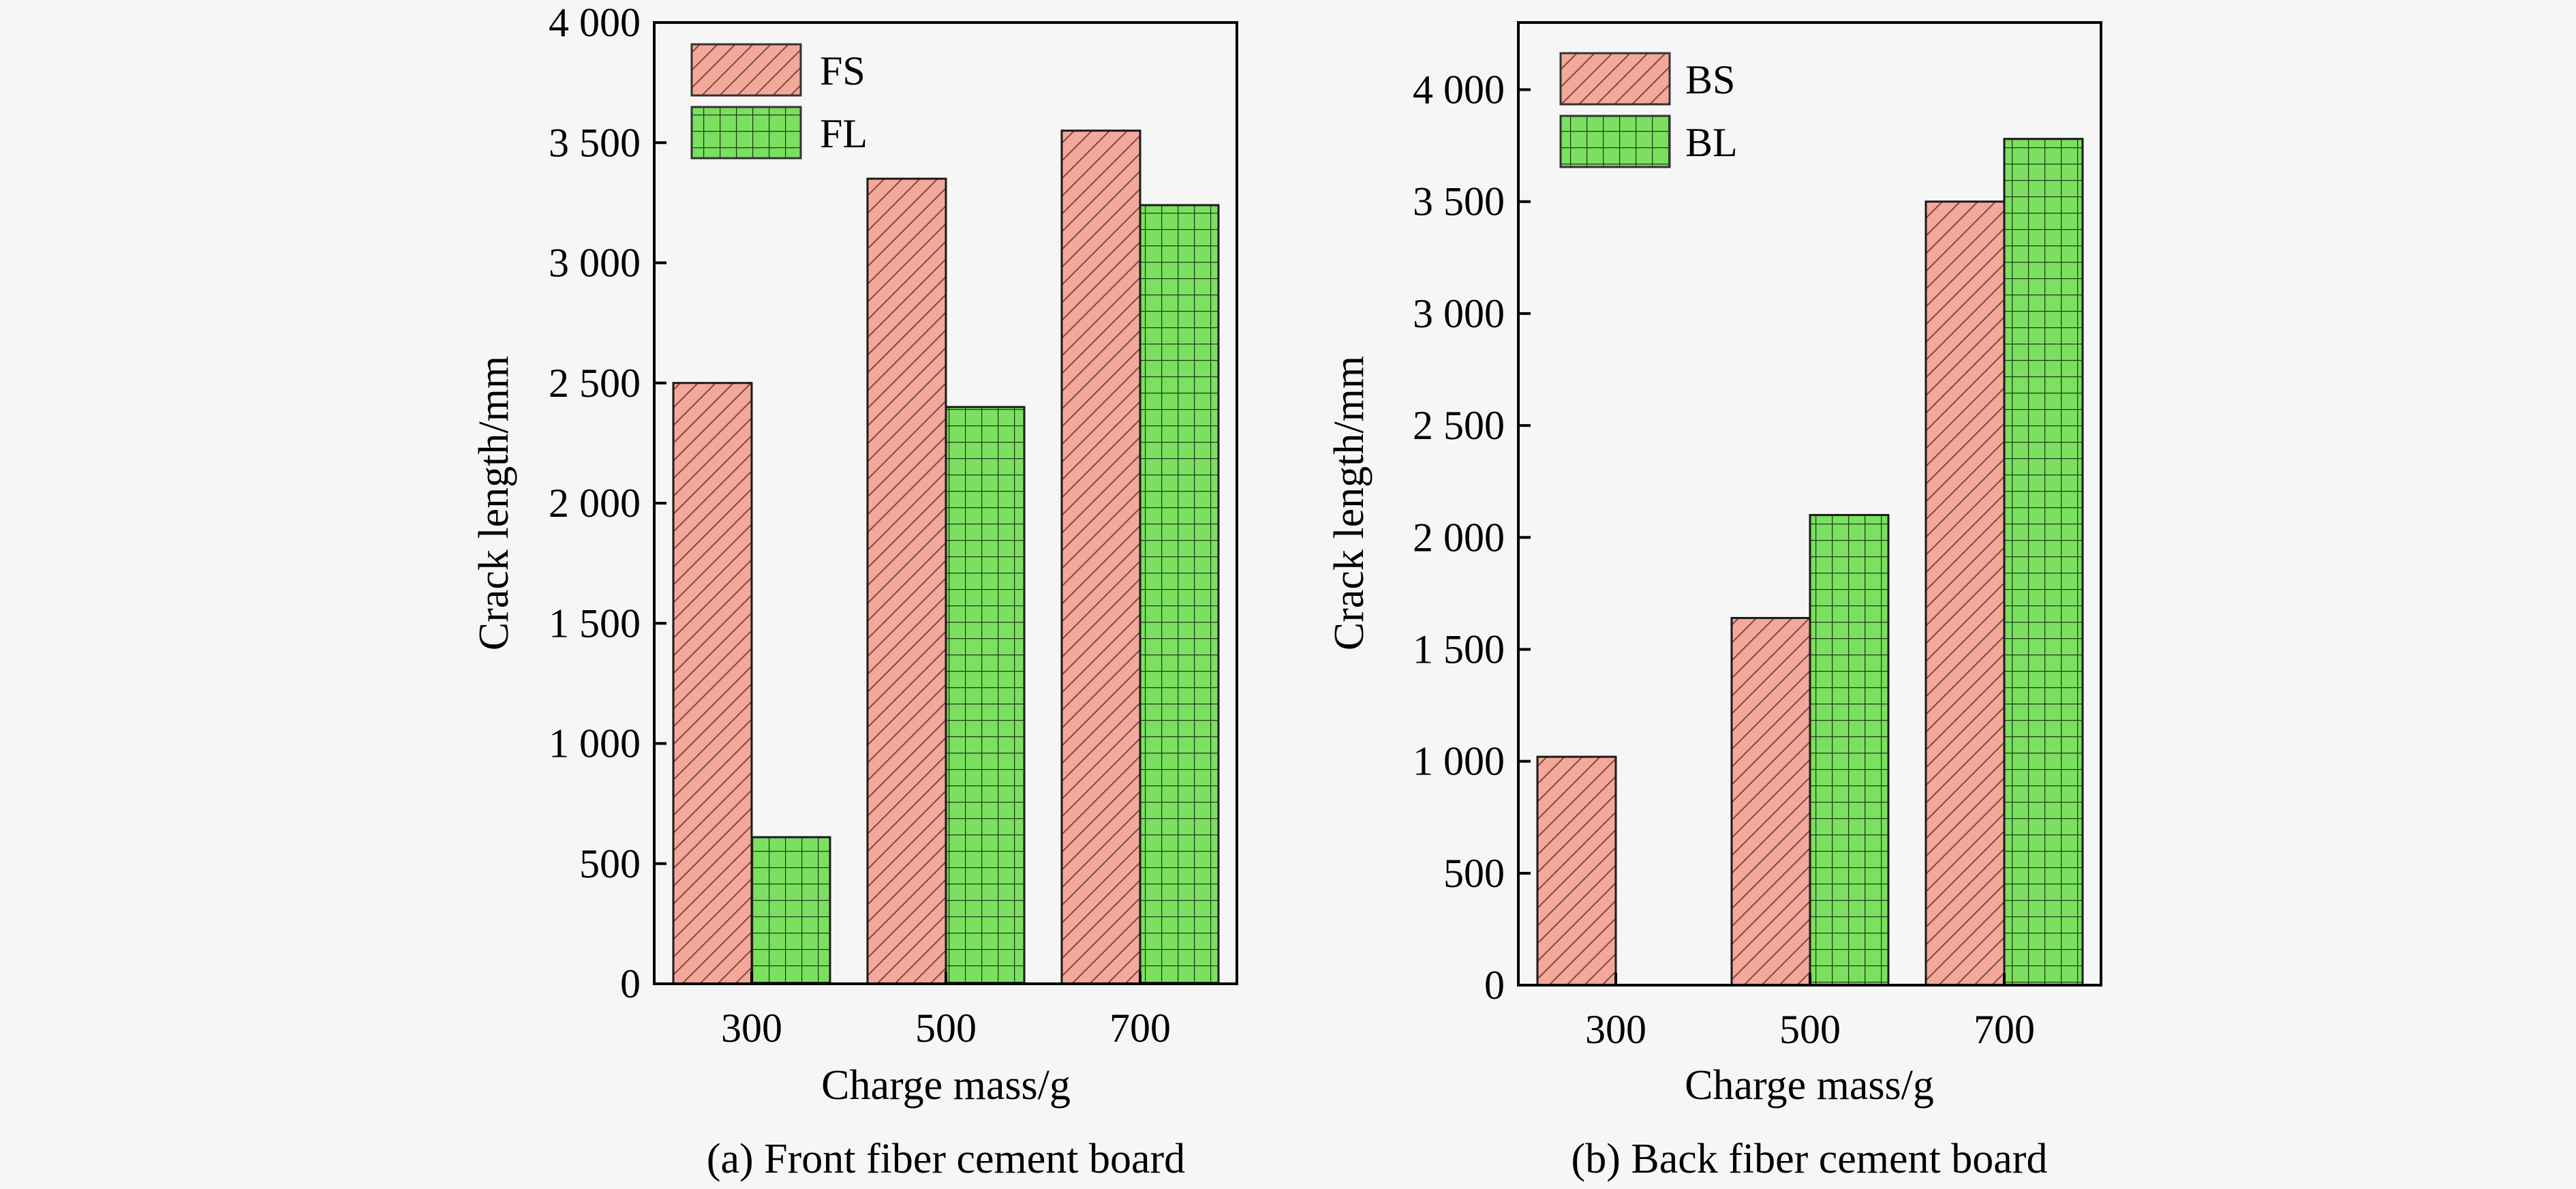 The image size is (2576, 1189). I want to click on chart-caption: (b) Back fiber cement board, so click(1809, 1159).